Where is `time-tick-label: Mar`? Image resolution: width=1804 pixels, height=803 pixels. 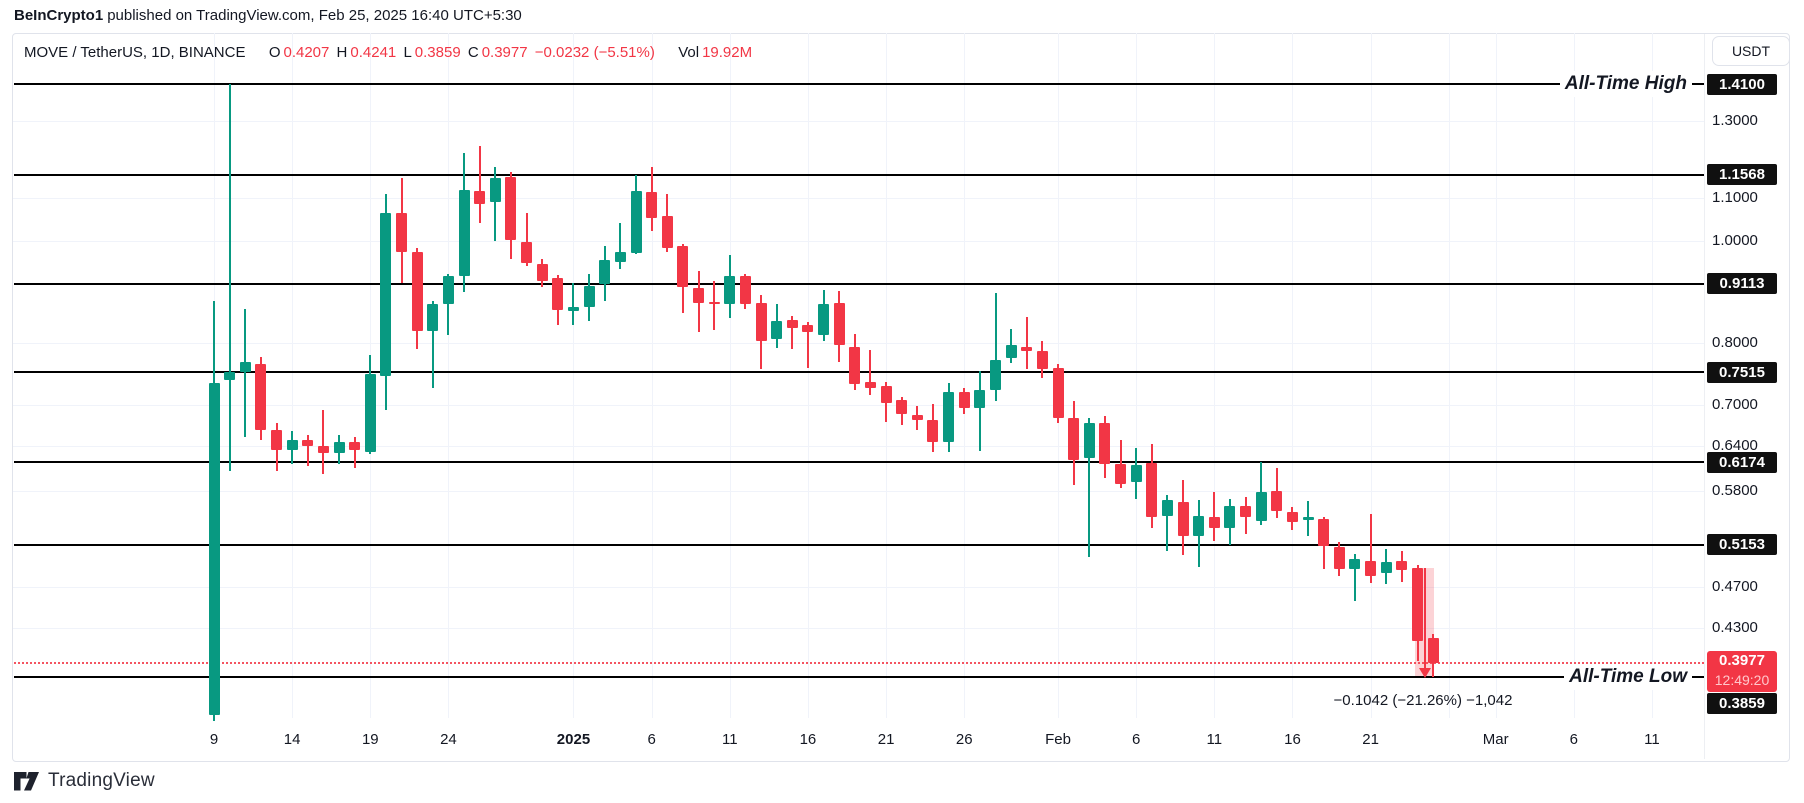 time-tick-label: Mar is located at coordinates (1495, 739).